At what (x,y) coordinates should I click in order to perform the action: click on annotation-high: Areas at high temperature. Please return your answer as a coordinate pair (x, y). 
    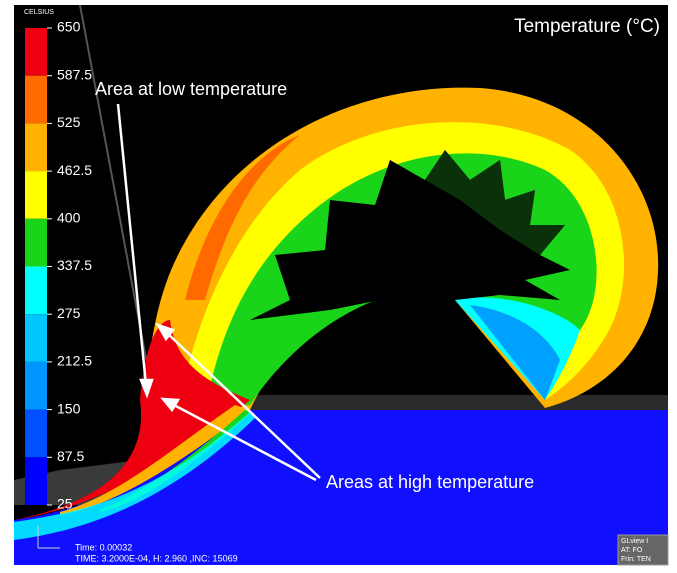
    Looking at the image, I should click on (430, 482).